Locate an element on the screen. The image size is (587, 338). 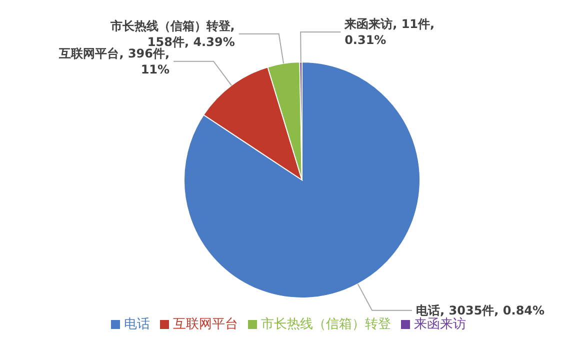
data-label: 互联网平台, 396件, 11% is located at coordinates (114, 61).